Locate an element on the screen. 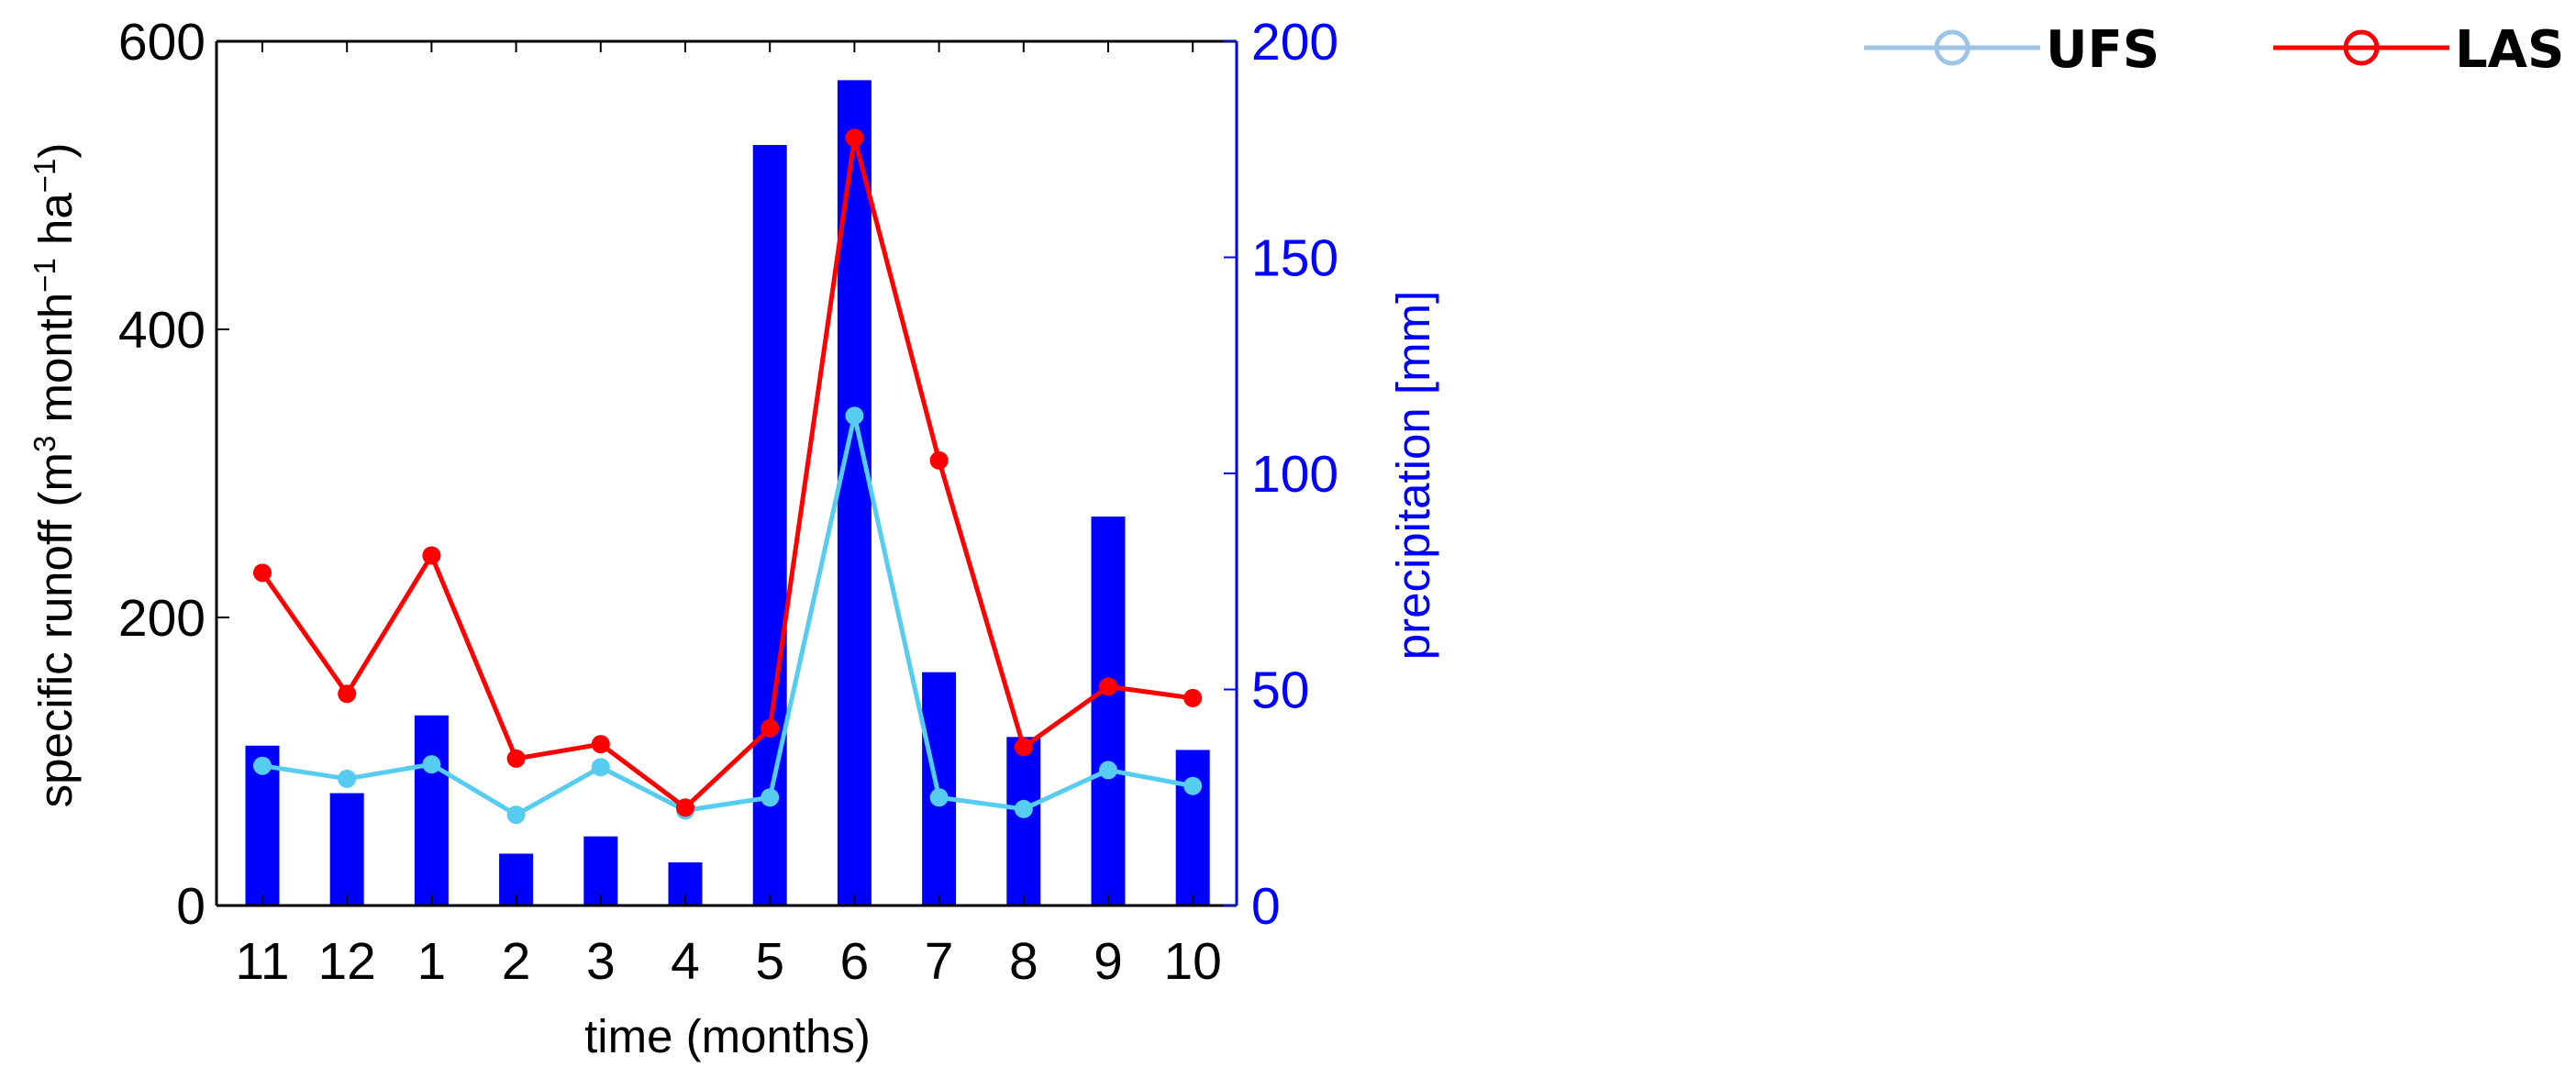 The width and height of the screenshot is (2576, 1078). right-y-tick-label: 150 is located at coordinates (1294, 258).